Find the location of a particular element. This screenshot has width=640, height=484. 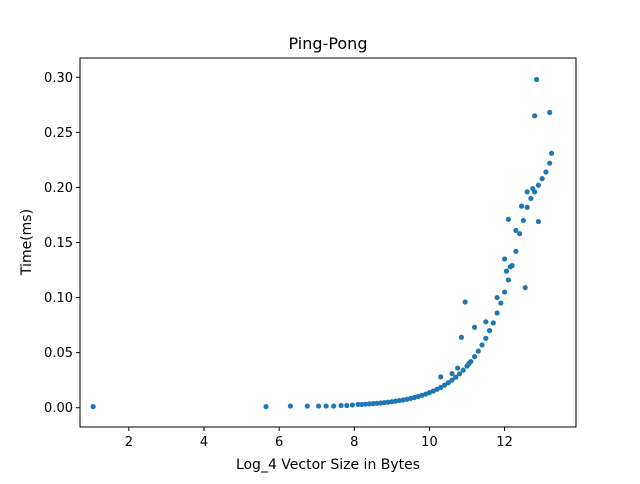

y-axis-label: Time(ms) is located at coordinates (27, 242).